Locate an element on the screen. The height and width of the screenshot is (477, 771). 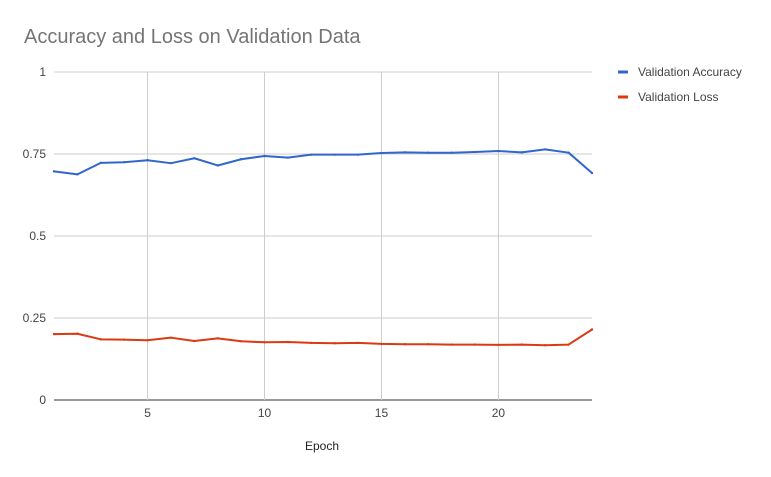
x-tick-label: 20 is located at coordinates (499, 413).